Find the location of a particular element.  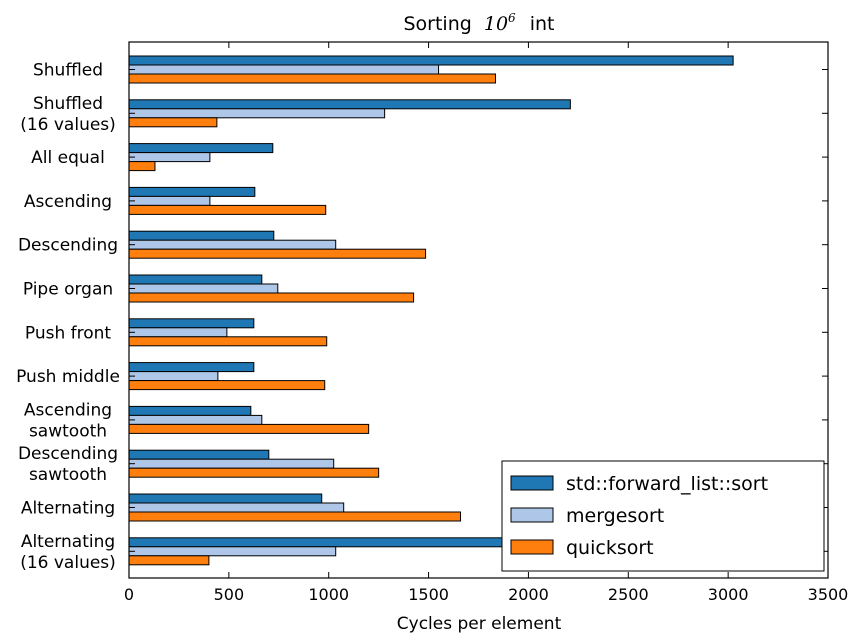

category-label-pipe-organ: Pipe organ is located at coordinates (68, 290).